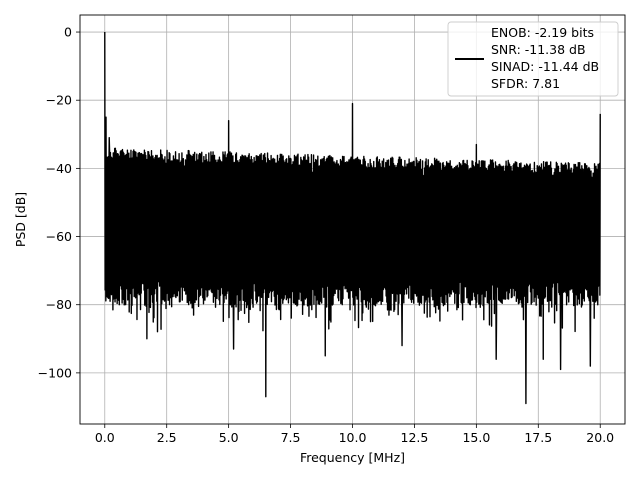 This screenshot has width=640, height=480. What do you see at coordinates (538, 437) in the screenshot?
I see `x-tick-label: 17.5` at bounding box center [538, 437].